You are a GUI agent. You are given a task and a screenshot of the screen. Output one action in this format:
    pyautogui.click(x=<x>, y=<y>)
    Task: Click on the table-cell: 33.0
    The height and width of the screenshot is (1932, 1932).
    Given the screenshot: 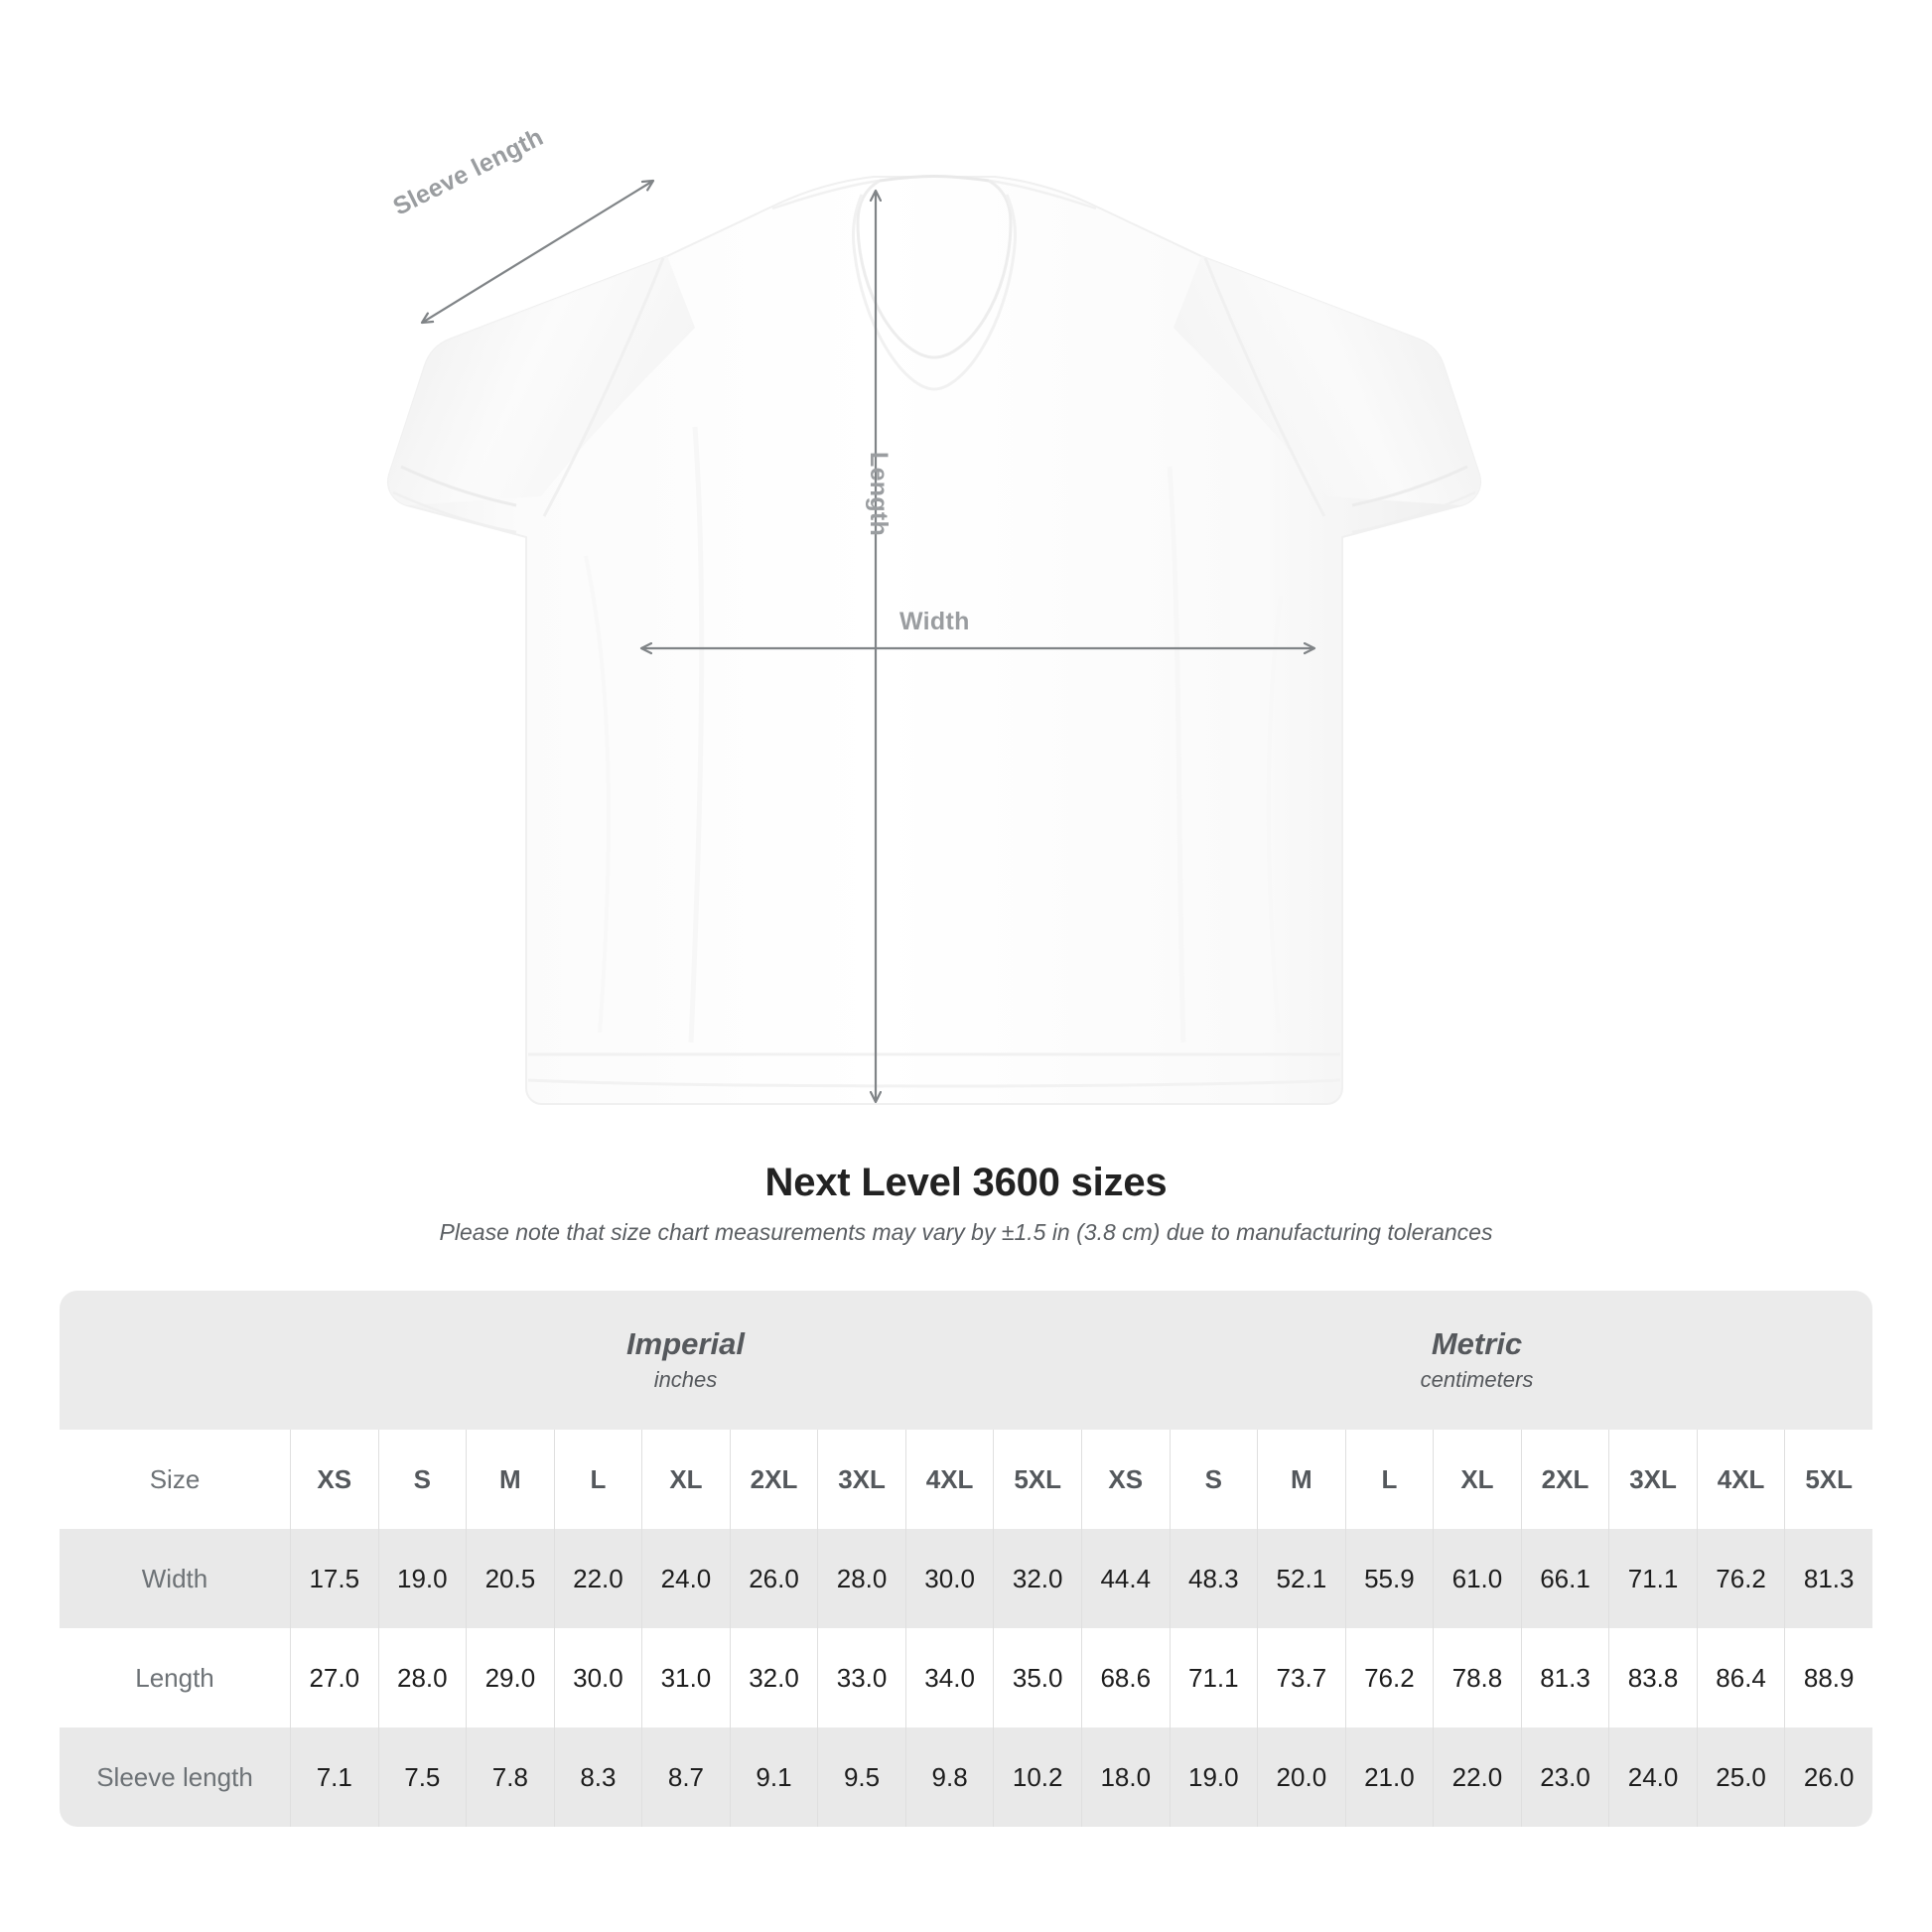 What is the action you would take?
    pyautogui.click(x=861, y=1677)
    